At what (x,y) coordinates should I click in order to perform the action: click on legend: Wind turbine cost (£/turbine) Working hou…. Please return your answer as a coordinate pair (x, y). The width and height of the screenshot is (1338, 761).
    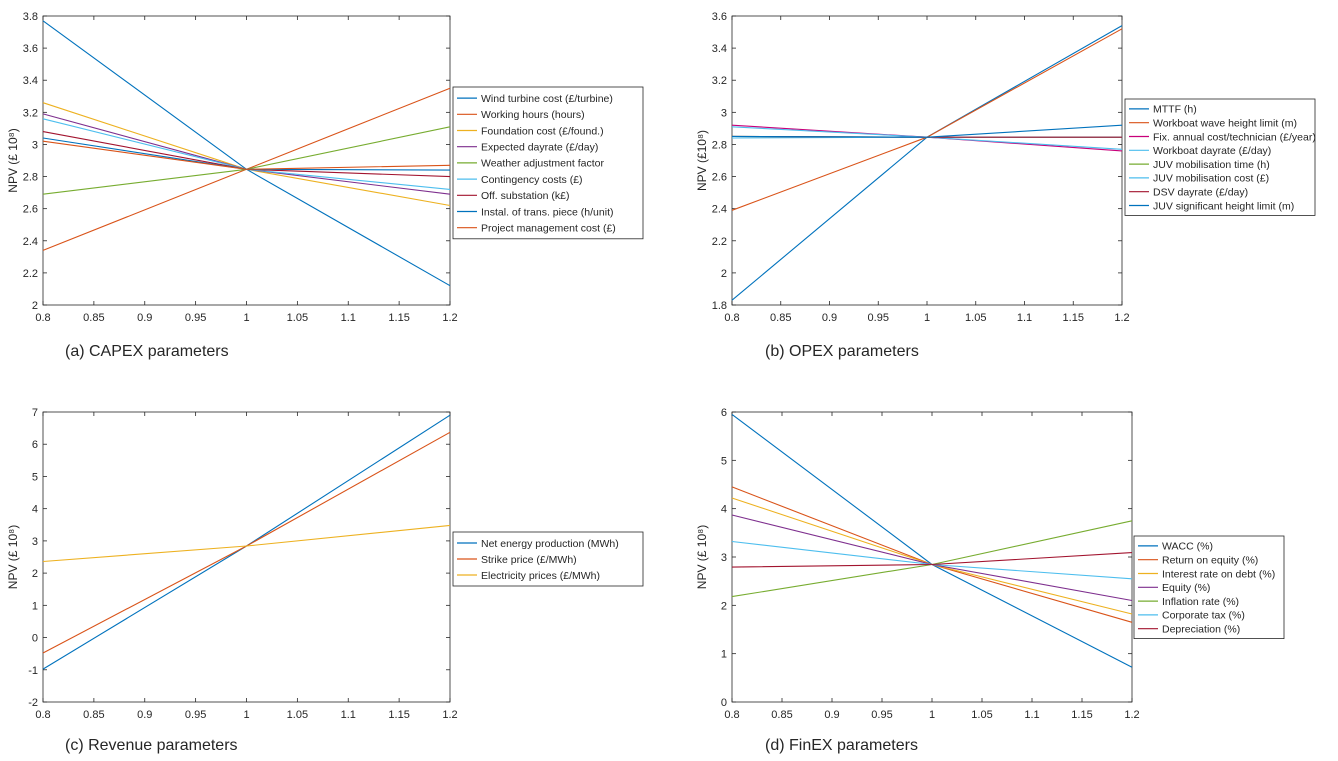
    Looking at the image, I should click on (548, 163).